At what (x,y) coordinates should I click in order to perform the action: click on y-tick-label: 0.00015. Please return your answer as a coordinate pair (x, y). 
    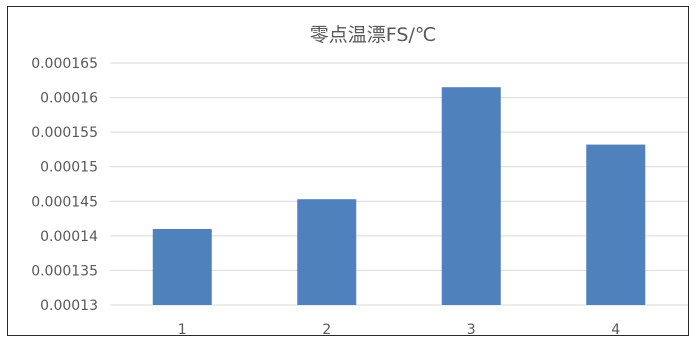
    Looking at the image, I should click on (69, 168).